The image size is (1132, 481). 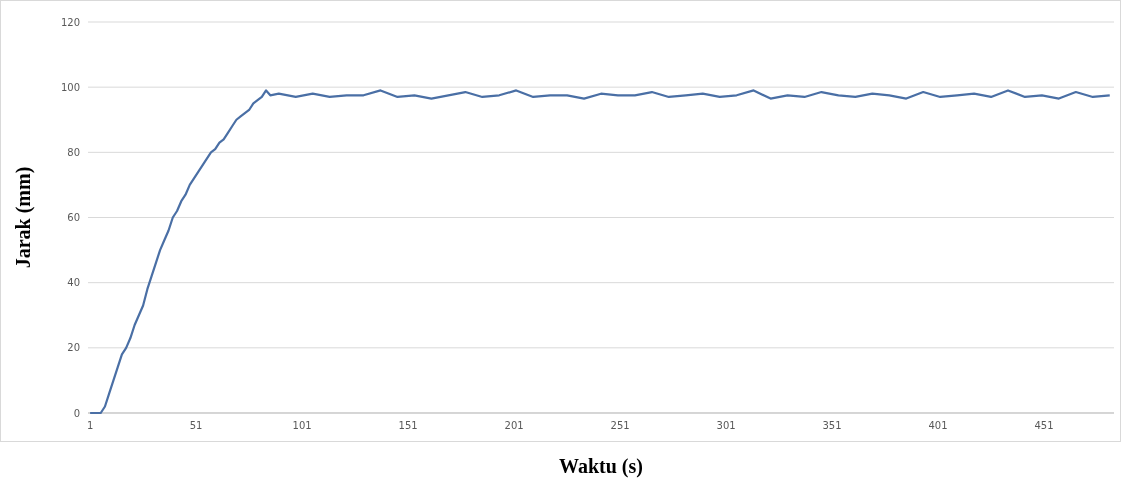 What do you see at coordinates (726, 425) in the screenshot?
I see `x-tick-label: 301` at bounding box center [726, 425].